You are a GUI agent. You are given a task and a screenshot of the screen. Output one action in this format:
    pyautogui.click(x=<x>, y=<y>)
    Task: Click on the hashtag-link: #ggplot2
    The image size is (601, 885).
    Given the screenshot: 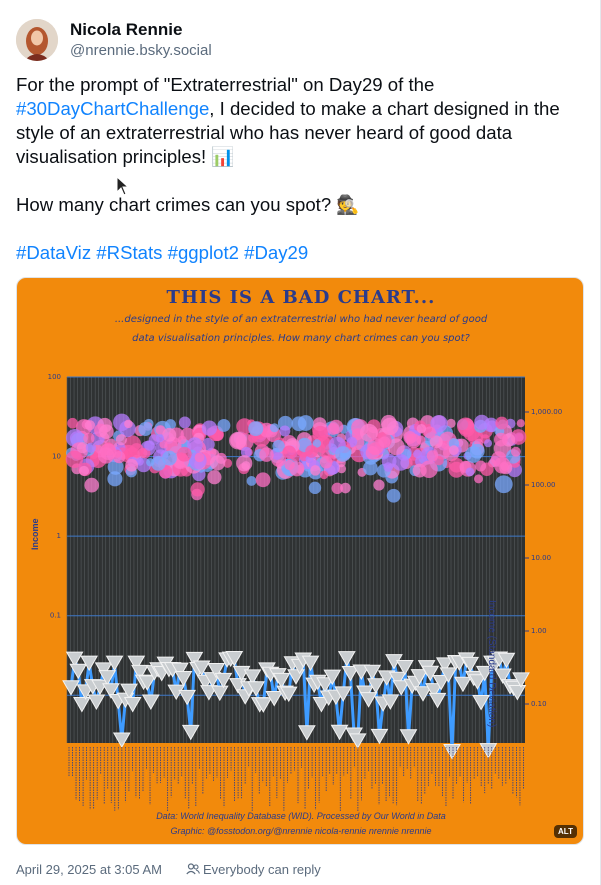 What is the action you would take?
    pyautogui.click(x=203, y=252)
    